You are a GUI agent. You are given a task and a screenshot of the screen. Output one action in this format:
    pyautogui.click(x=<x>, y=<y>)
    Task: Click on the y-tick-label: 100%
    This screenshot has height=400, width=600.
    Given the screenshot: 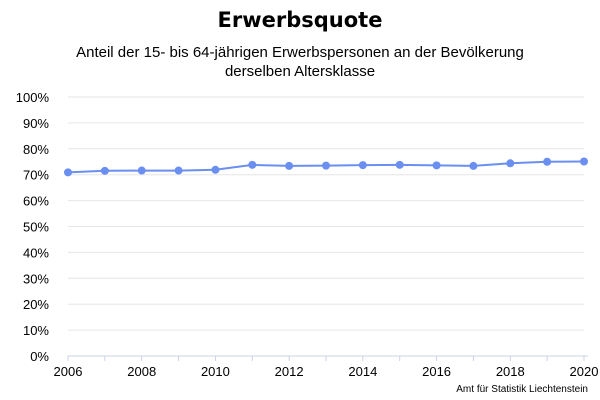 What is the action you would take?
    pyautogui.click(x=33, y=97)
    